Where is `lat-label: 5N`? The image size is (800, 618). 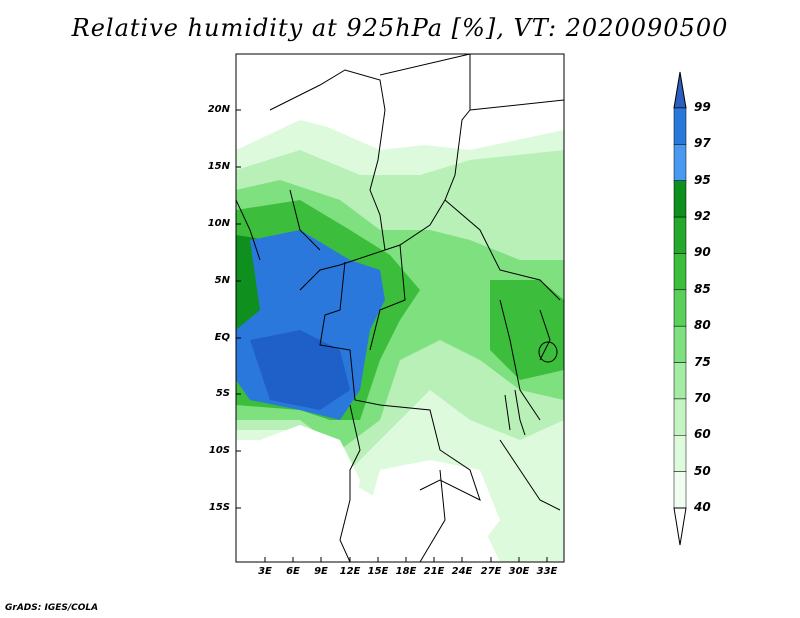
lat-label: 5N is located at coordinates (222, 280).